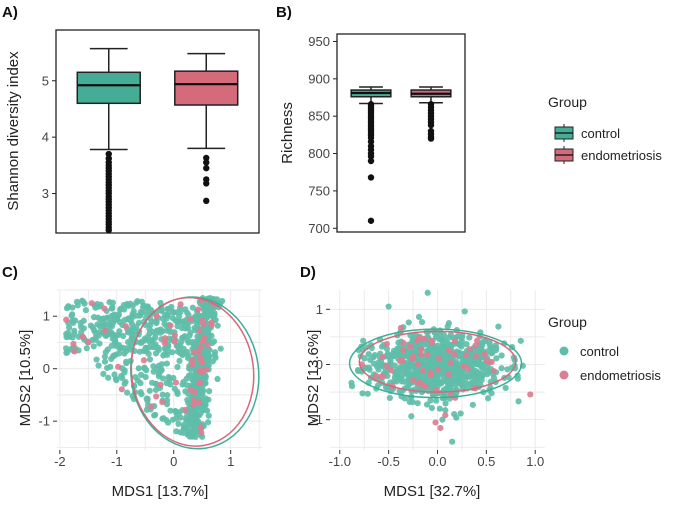 This screenshot has width=685, height=505. I want to click on panel-d-ylabel: MDS2 [13.6%], so click(313, 378).